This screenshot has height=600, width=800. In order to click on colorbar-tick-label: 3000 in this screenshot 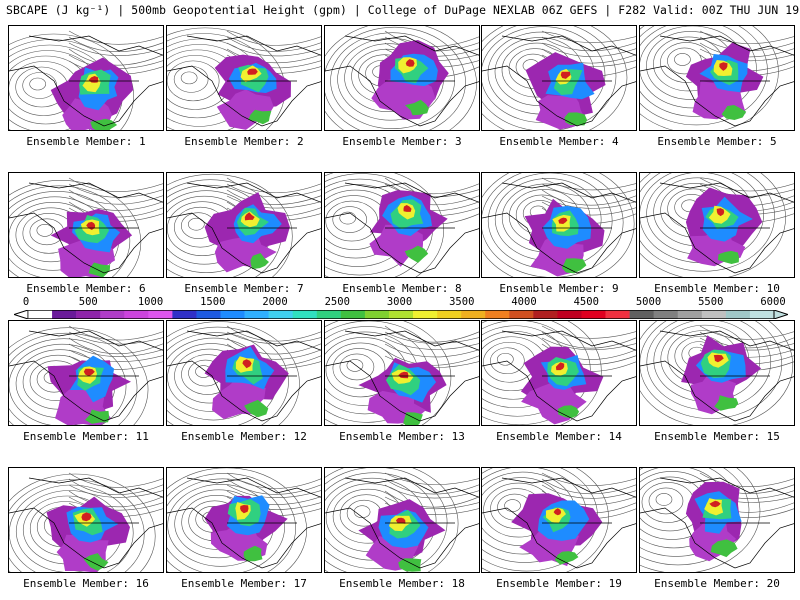, I will do `click(399, 302)`.